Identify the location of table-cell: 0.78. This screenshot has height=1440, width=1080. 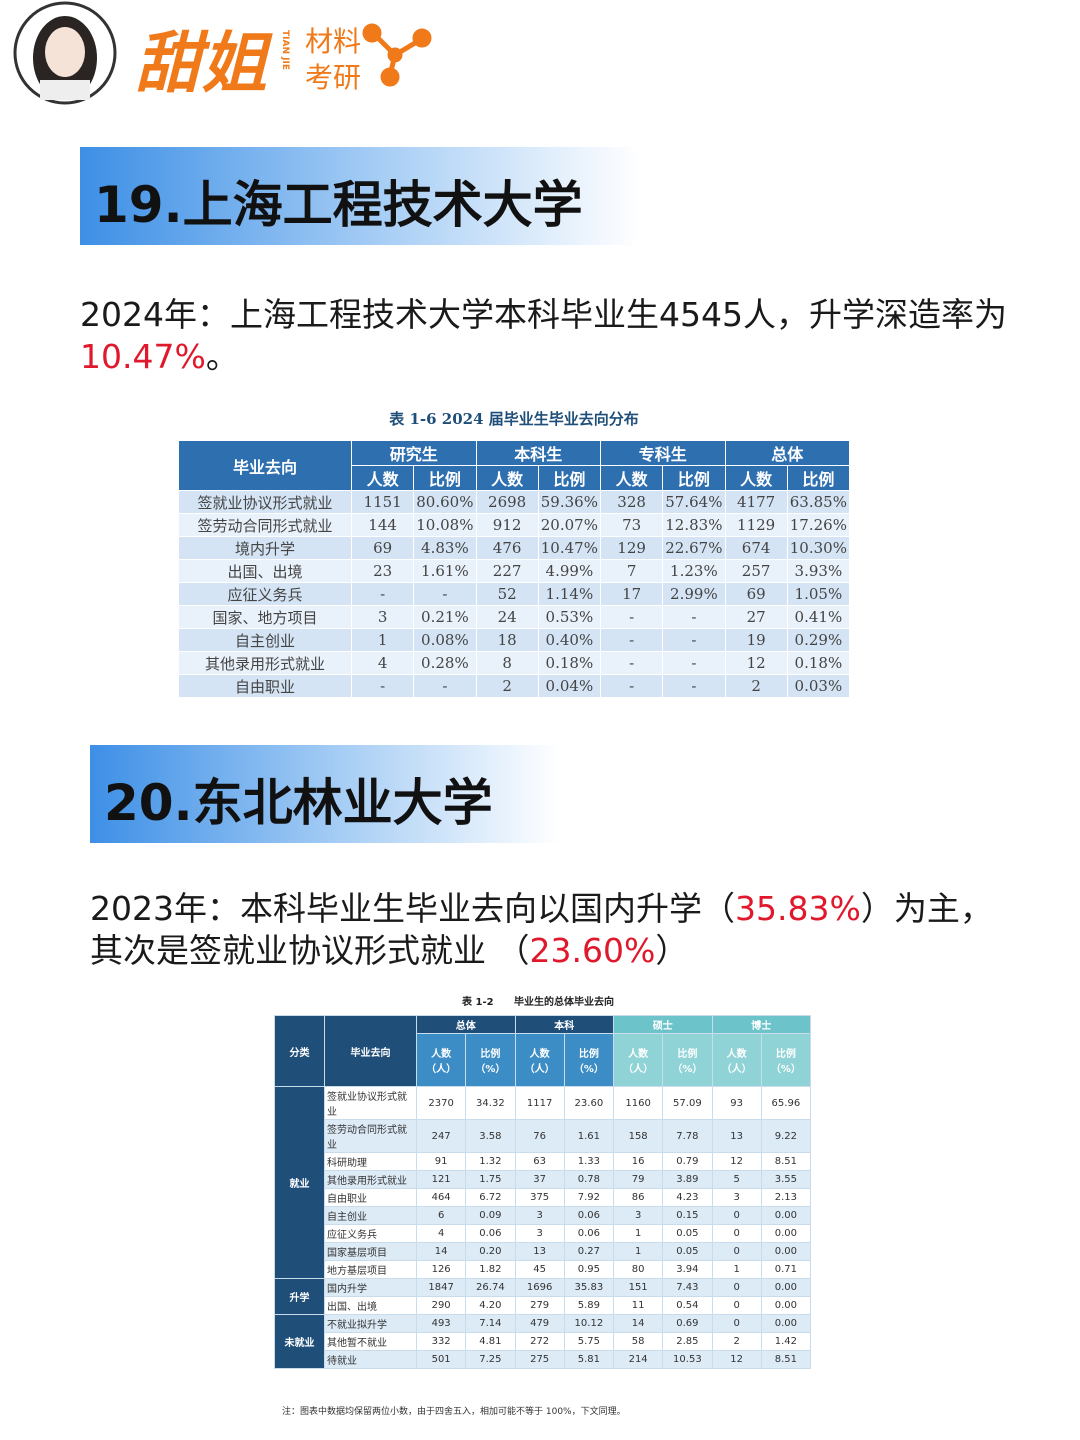
(589, 1179).